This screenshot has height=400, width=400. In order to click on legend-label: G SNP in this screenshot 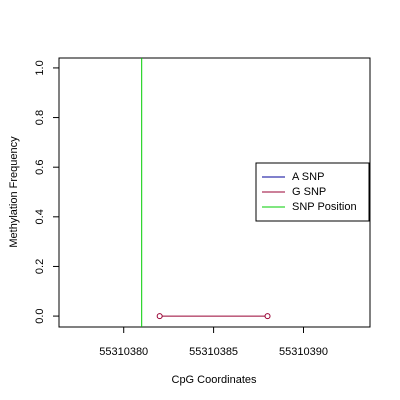, I will do `click(309, 192)`.